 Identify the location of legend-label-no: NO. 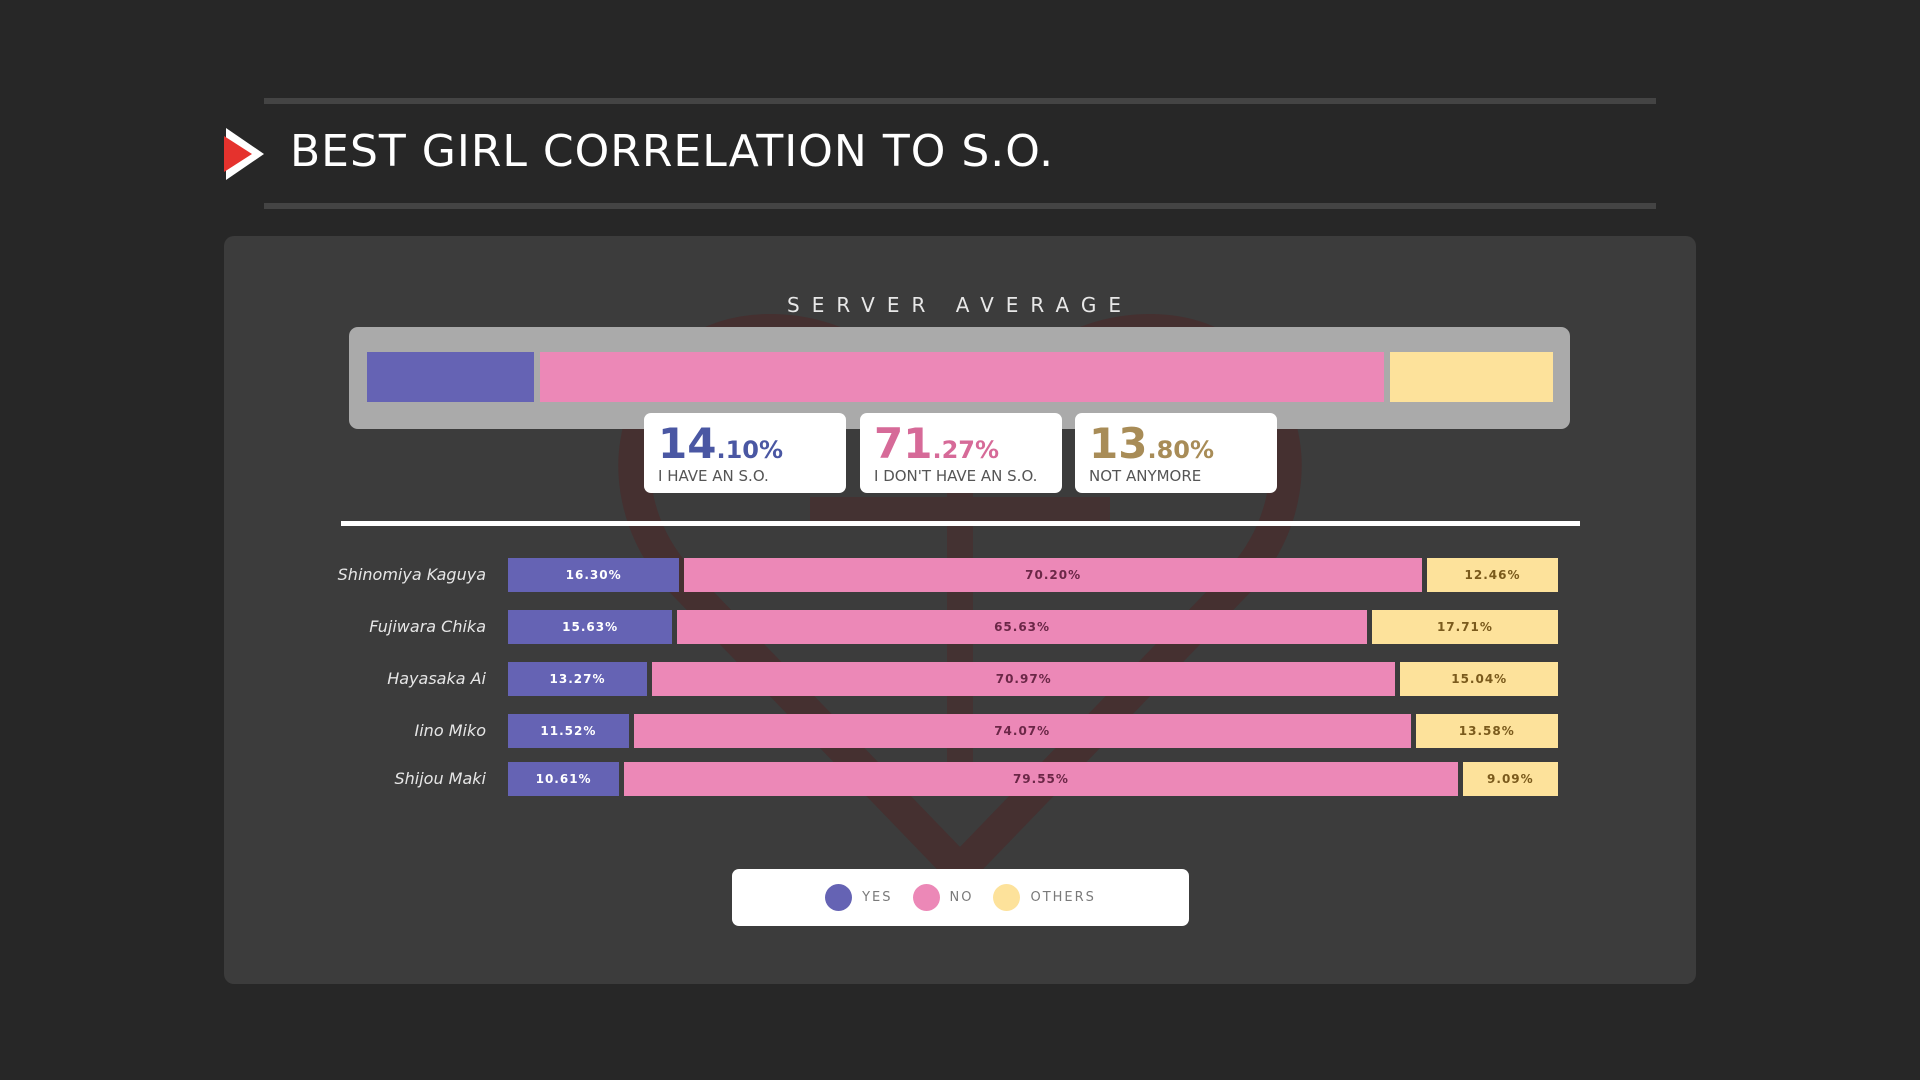
(961, 897).